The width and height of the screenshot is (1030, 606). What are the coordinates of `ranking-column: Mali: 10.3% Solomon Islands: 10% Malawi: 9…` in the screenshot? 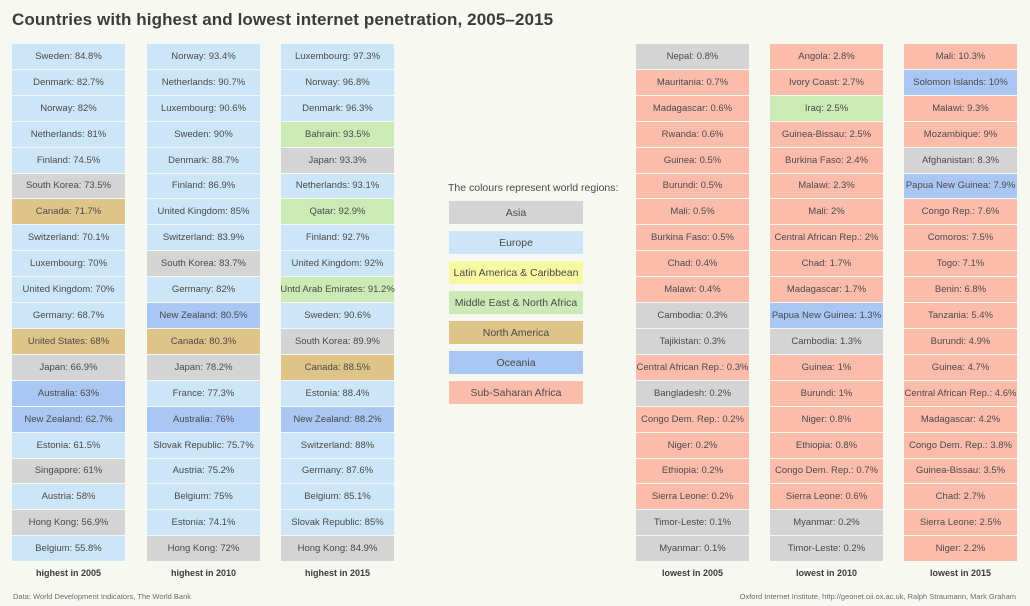 It's located at (960, 311).